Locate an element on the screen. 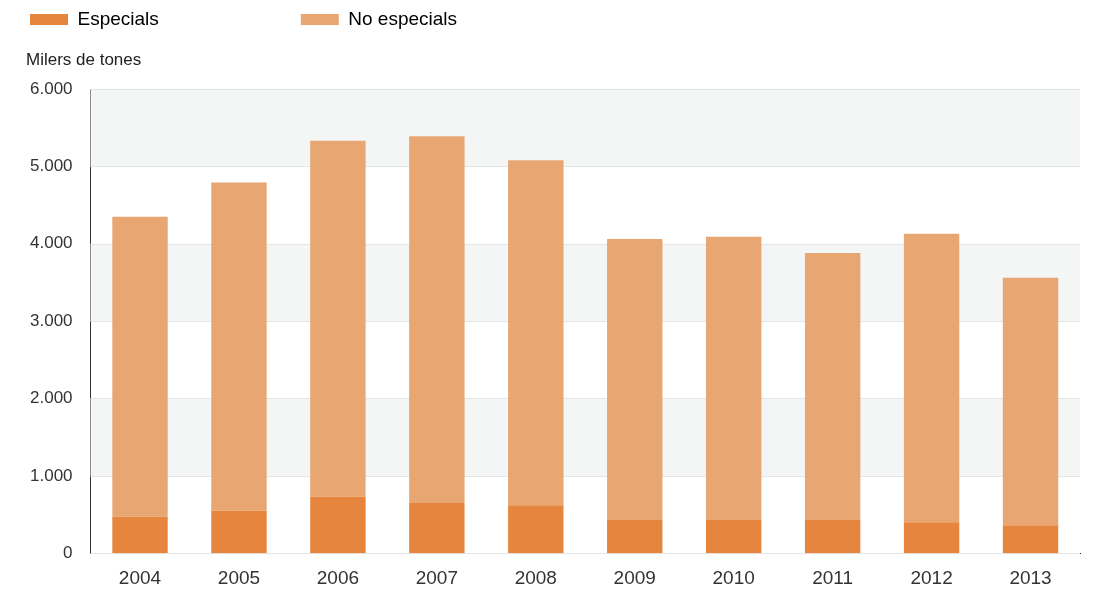  y-tick-label: 2.000 is located at coordinates (51, 398).